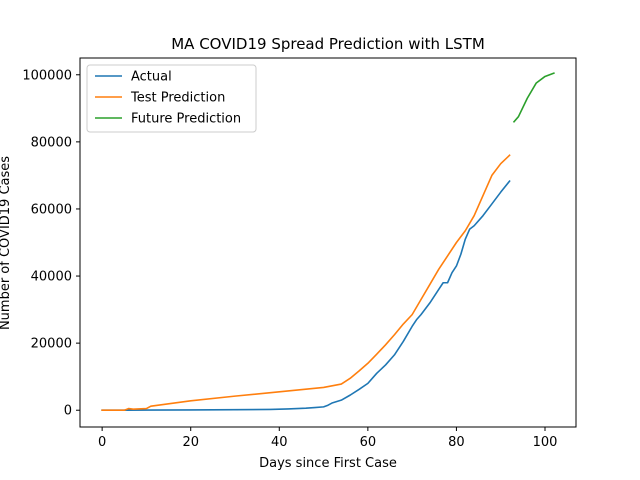 Image resolution: width=640 pixels, height=480 pixels. I want to click on x-axis-label: Days since First Case, so click(328, 463).